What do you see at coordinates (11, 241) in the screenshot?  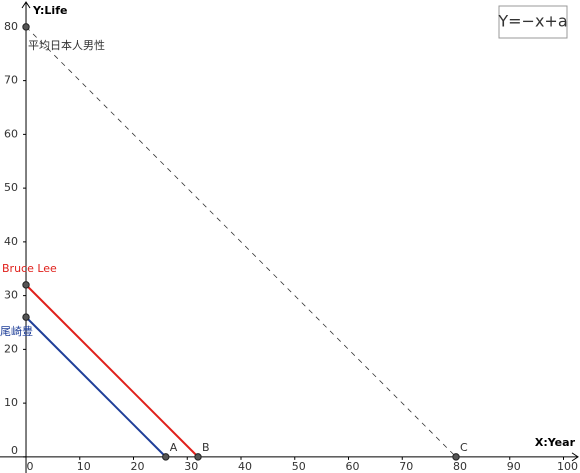 I see `y-tick-label: 40` at bounding box center [11, 241].